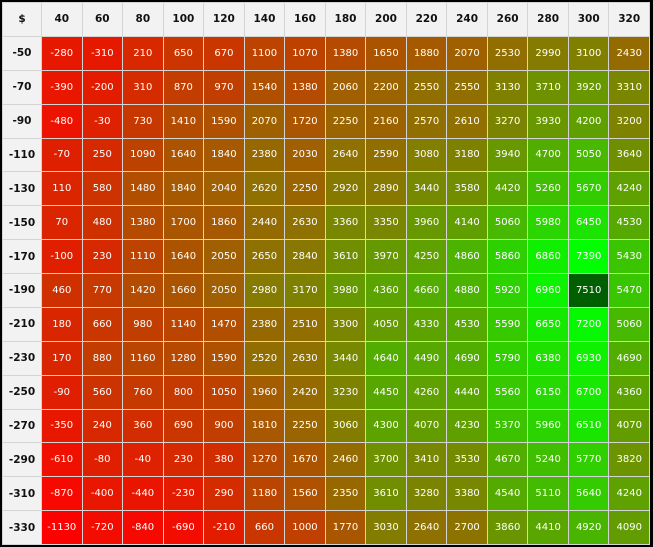 Image resolution: width=653 pixels, height=547 pixels. I want to click on heatmap-cell: -480, so click(62, 121).